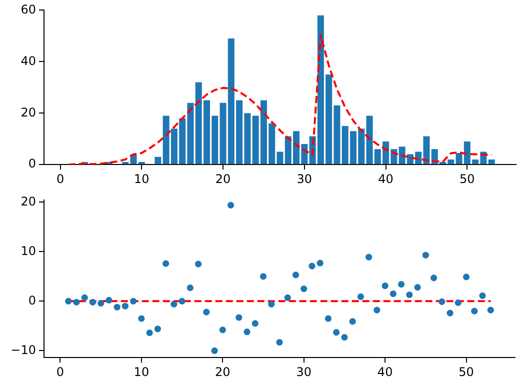 This screenshot has height=383, width=520. Describe the element at coordinates (23, 349) in the screenshot. I see `y-tick-label: −10` at that location.